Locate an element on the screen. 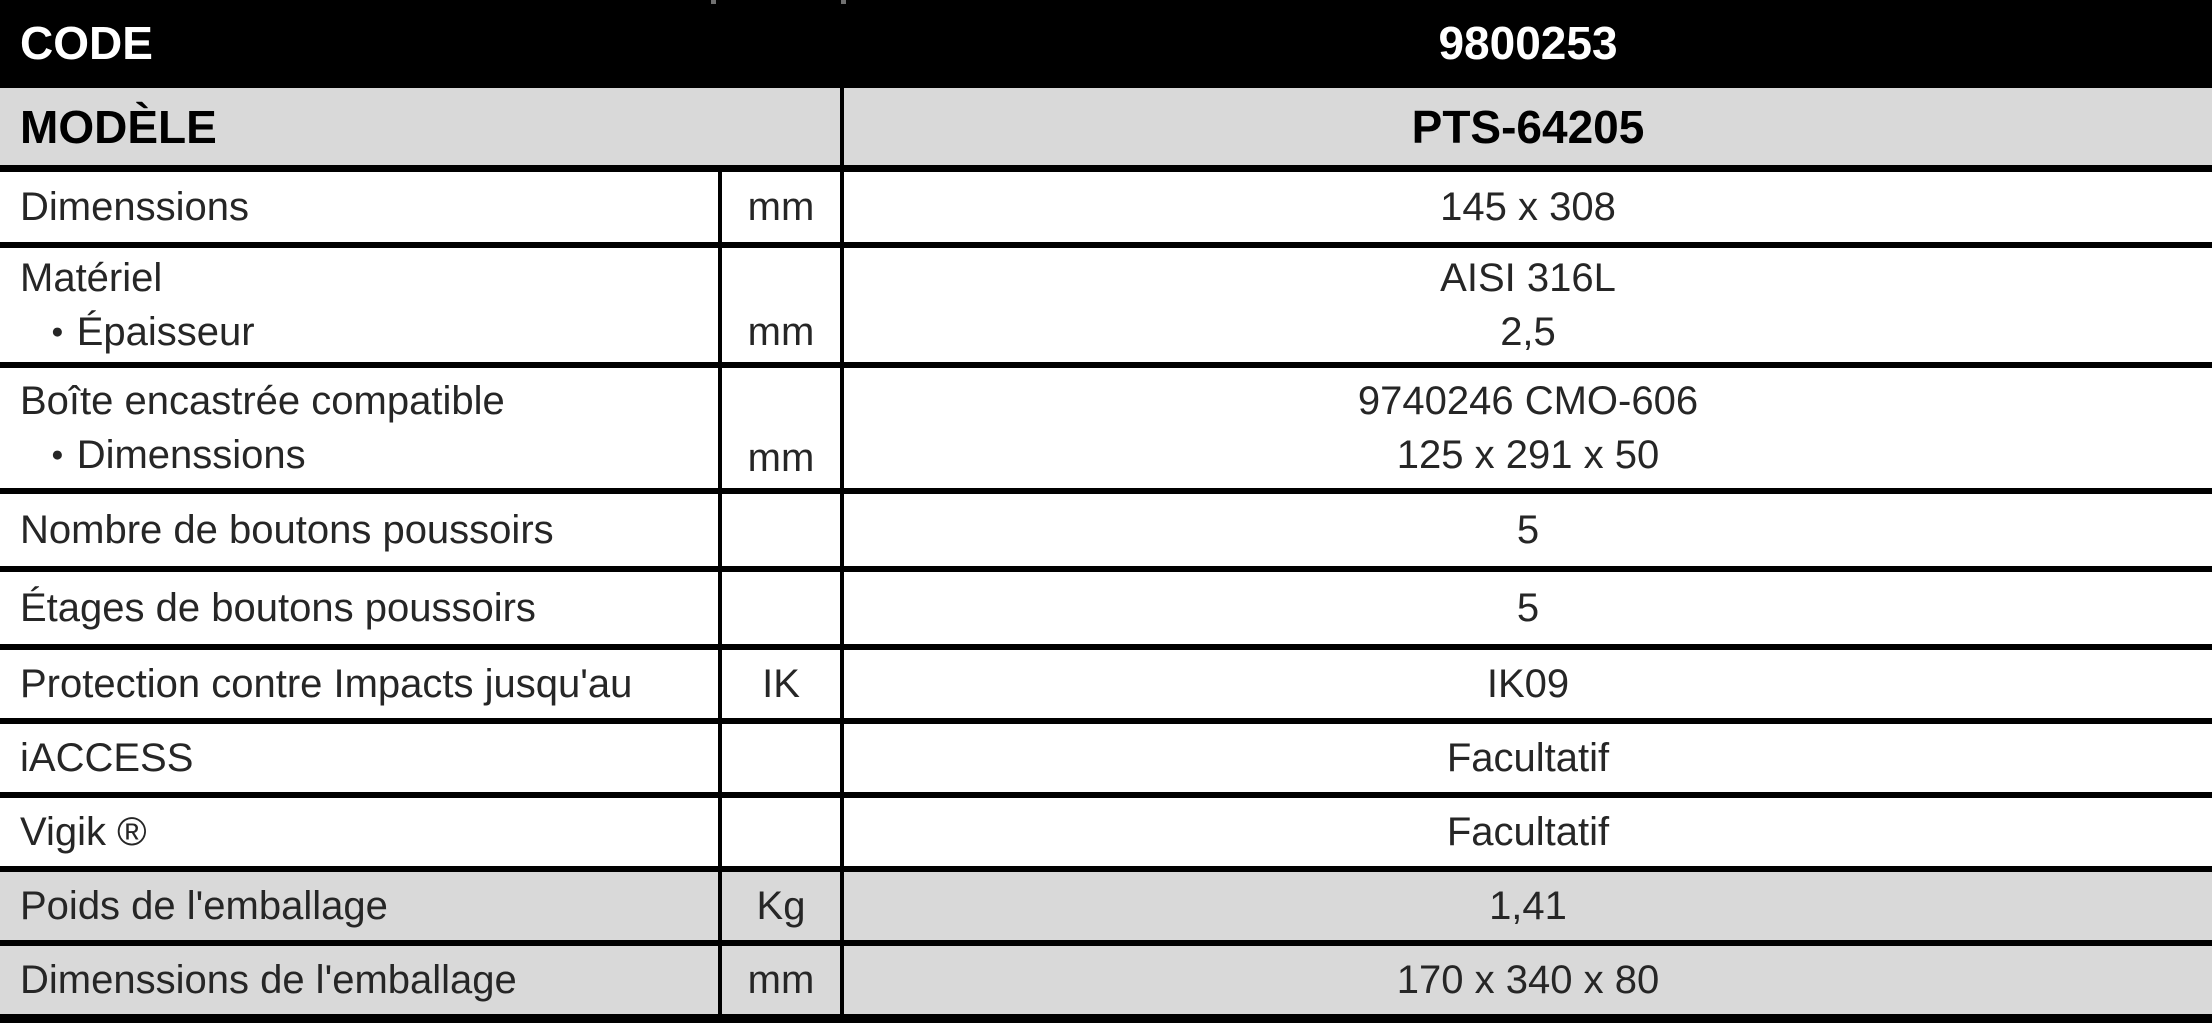  row-label: iACCESS is located at coordinates (107, 758).